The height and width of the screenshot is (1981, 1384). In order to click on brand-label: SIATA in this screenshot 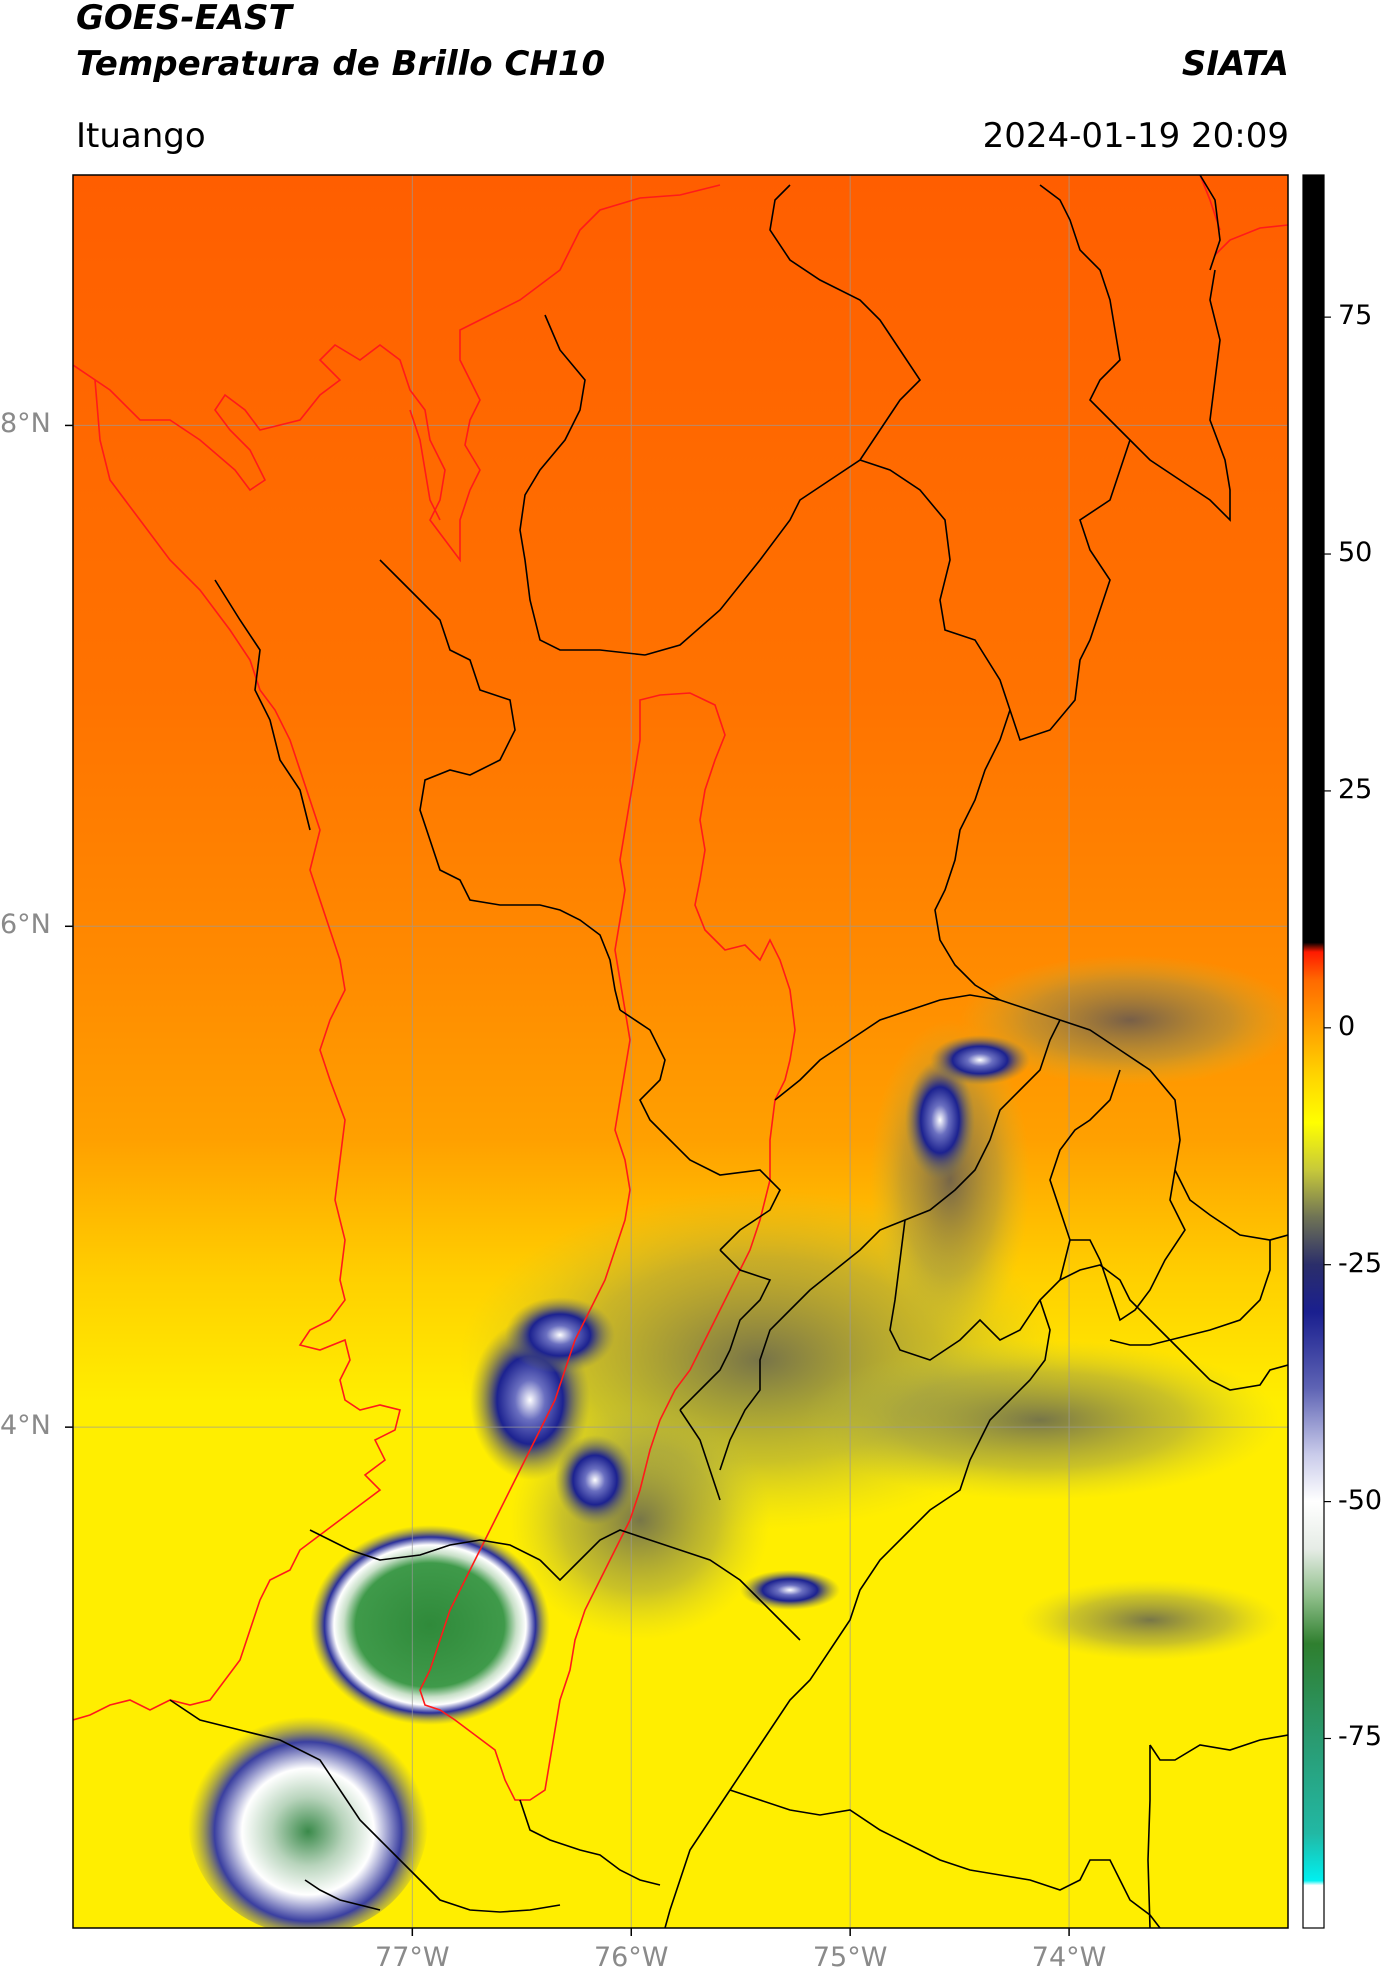, I will do `click(1235, 64)`.